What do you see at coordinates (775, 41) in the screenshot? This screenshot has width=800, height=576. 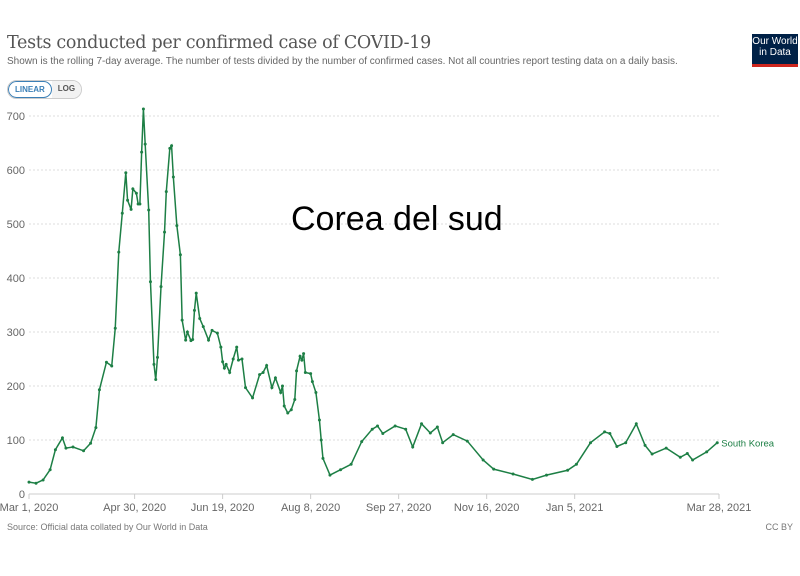 I see `logo-line1: Our World` at bounding box center [775, 41].